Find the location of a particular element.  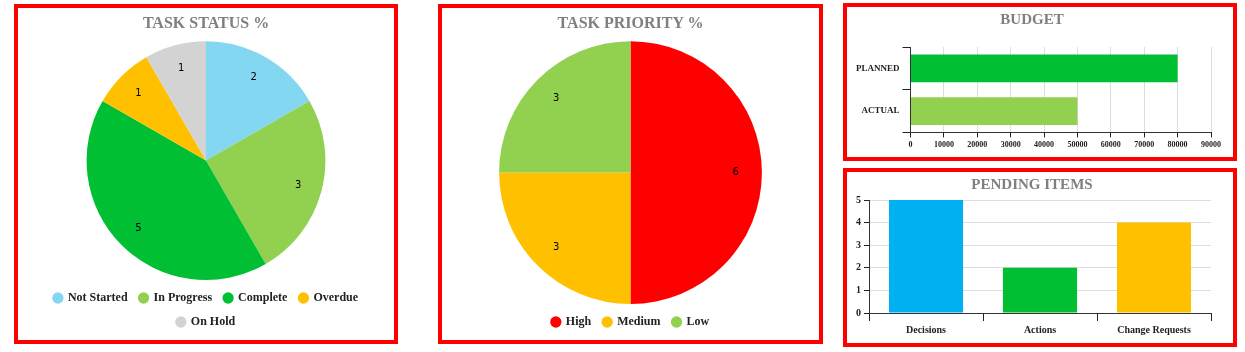

y-tick-label: 5 is located at coordinates (858, 199).